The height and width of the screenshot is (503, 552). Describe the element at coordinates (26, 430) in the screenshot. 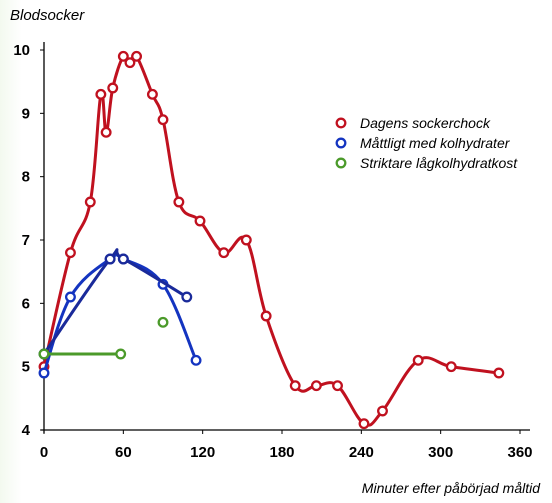

I see `y-tick-label: 4` at that location.